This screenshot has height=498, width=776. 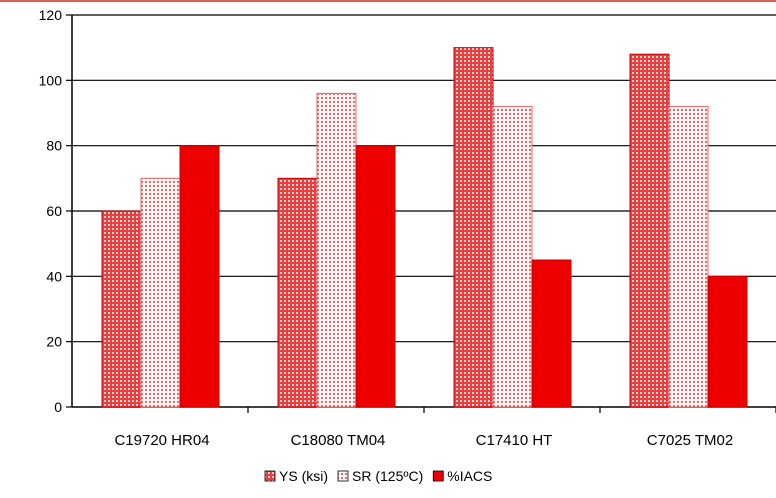 I want to click on x-category-label: C18080 TM04, so click(x=338, y=440).